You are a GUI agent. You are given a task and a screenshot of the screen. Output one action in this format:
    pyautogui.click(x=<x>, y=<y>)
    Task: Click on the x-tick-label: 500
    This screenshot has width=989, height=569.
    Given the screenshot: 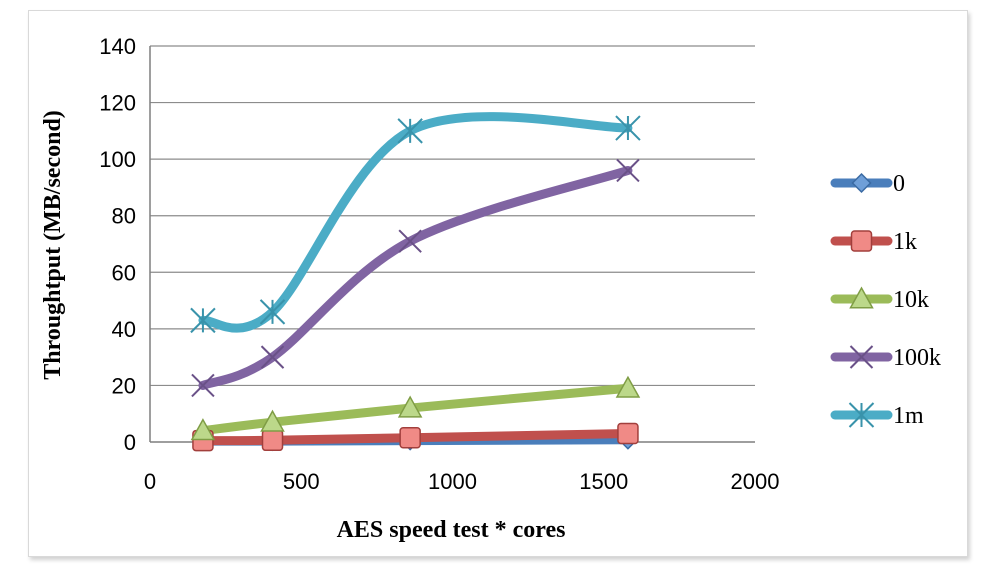 What is the action you would take?
    pyautogui.click(x=301, y=481)
    